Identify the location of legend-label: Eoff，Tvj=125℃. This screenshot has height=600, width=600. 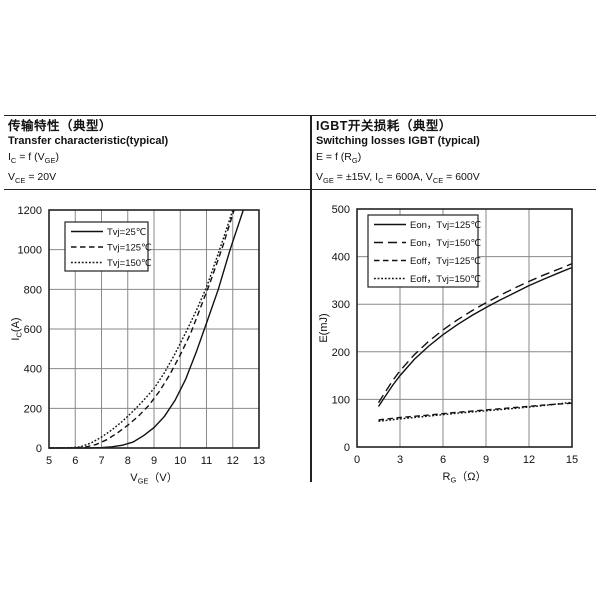
(445, 261).